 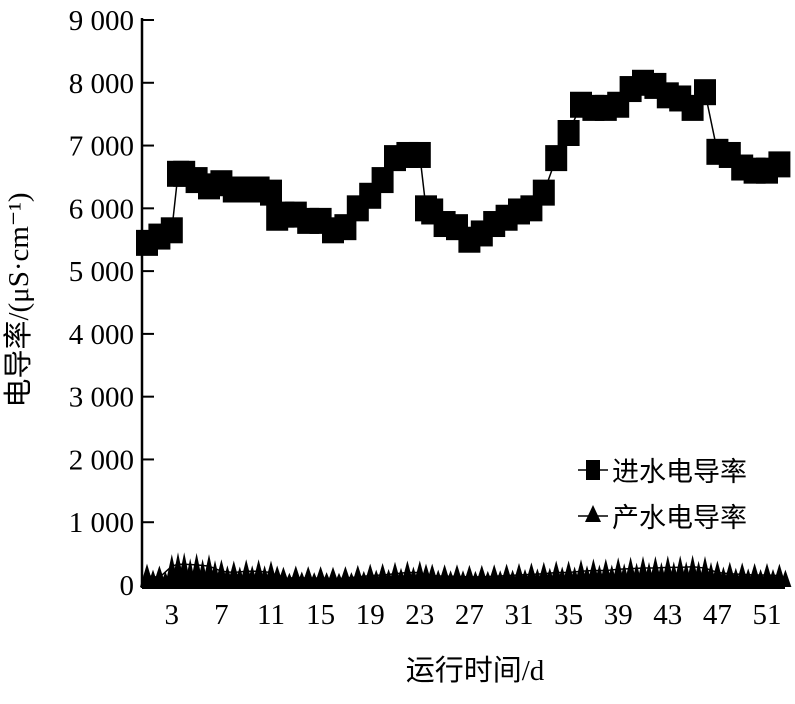 I want to click on legend-item-product: 产水电导率, so click(x=662, y=518).